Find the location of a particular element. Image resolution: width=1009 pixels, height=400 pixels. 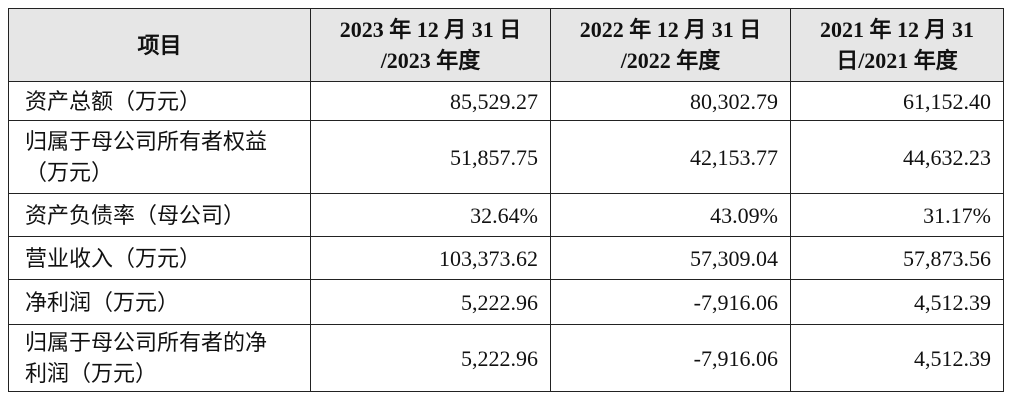

row-label: 营业收入（万元） is located at coordinates (159, 258).